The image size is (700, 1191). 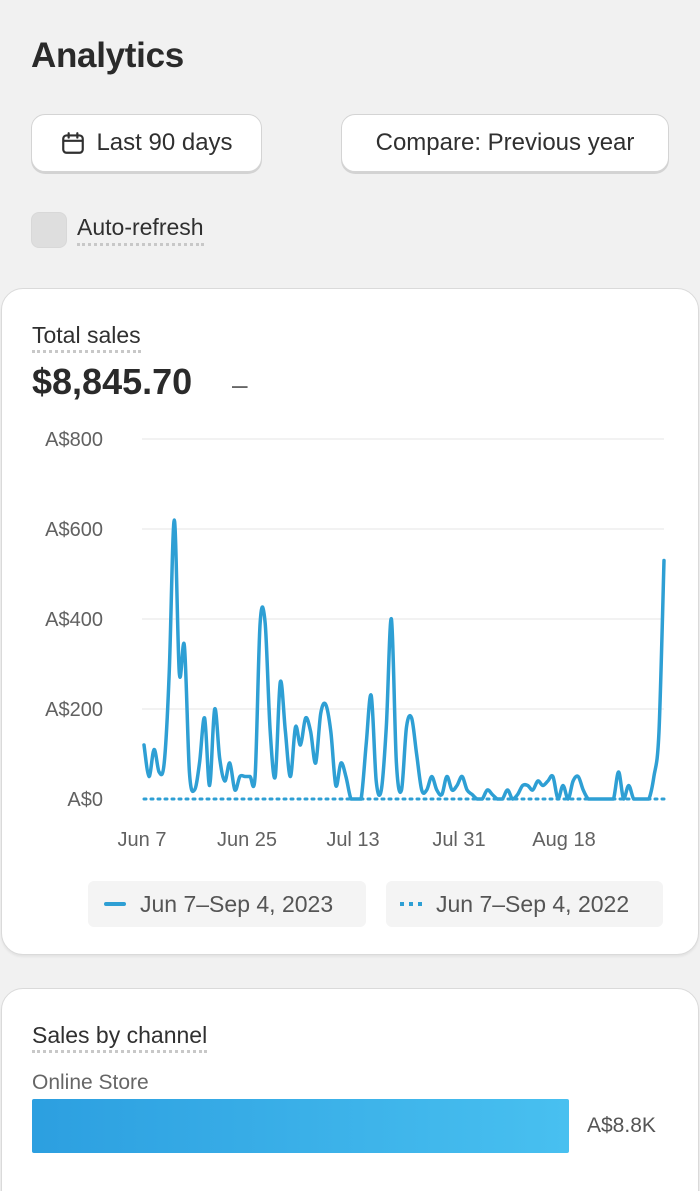 I want to click on compare-button: Compare: Previous year, so click(x=505, y=143).